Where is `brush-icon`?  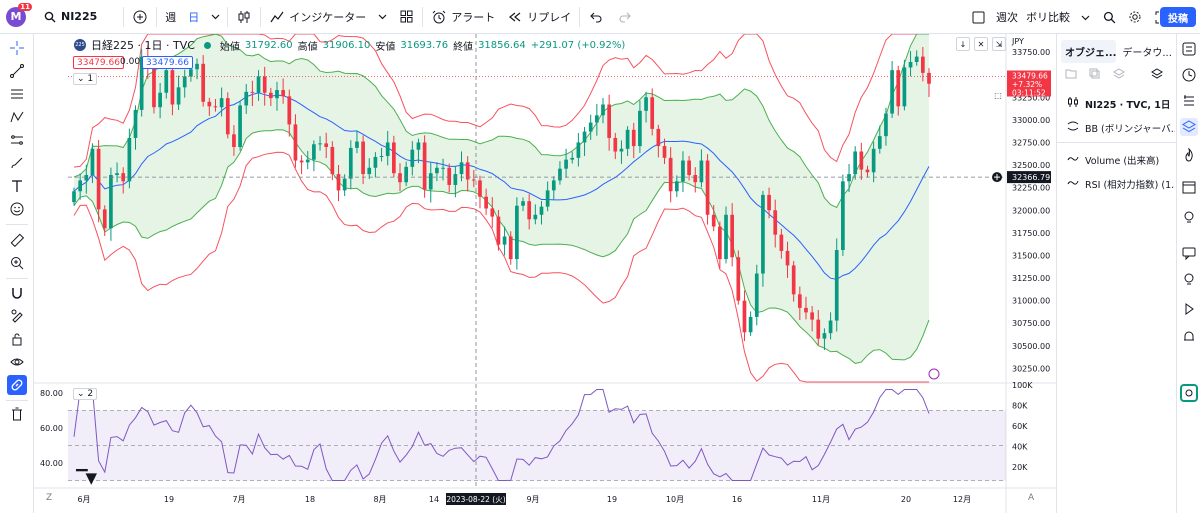 brush-icon is located at coordinates (17, 163).